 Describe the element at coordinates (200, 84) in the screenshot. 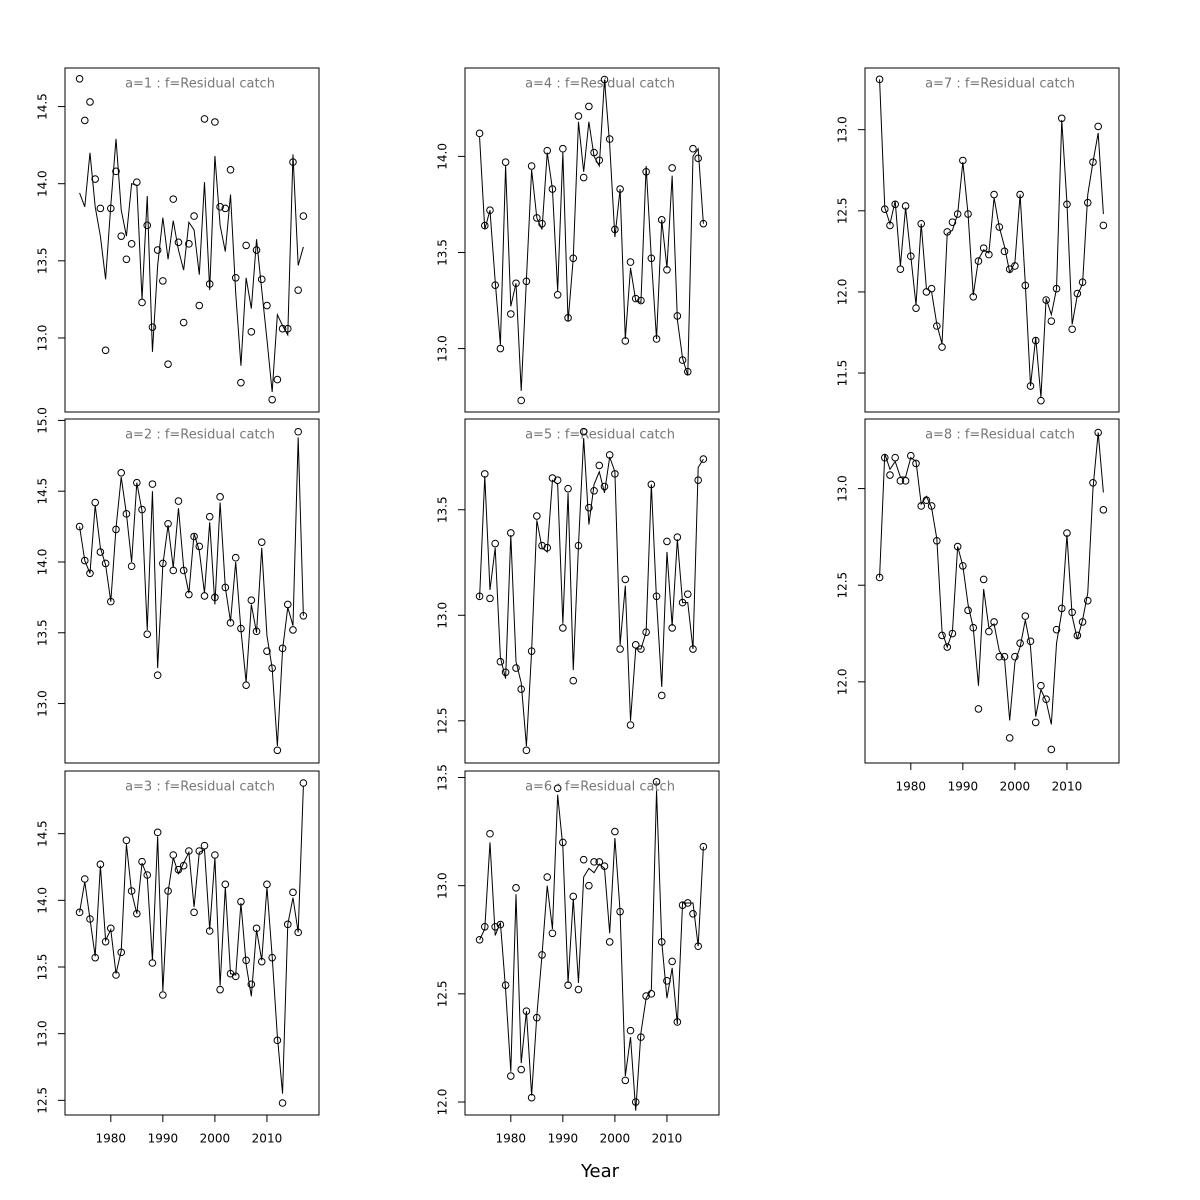

I see `panel-title: a=1 : f=Residual catch` at that location.